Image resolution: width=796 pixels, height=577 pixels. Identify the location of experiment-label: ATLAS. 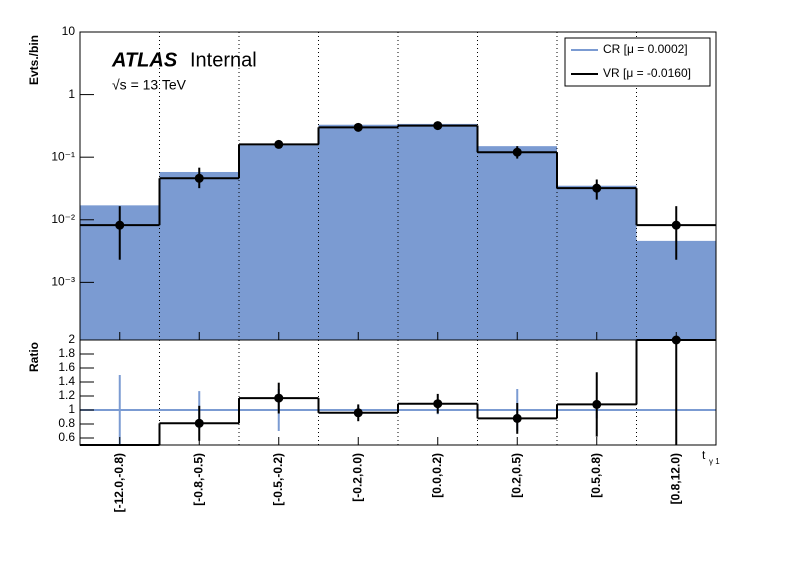
(144, 60).